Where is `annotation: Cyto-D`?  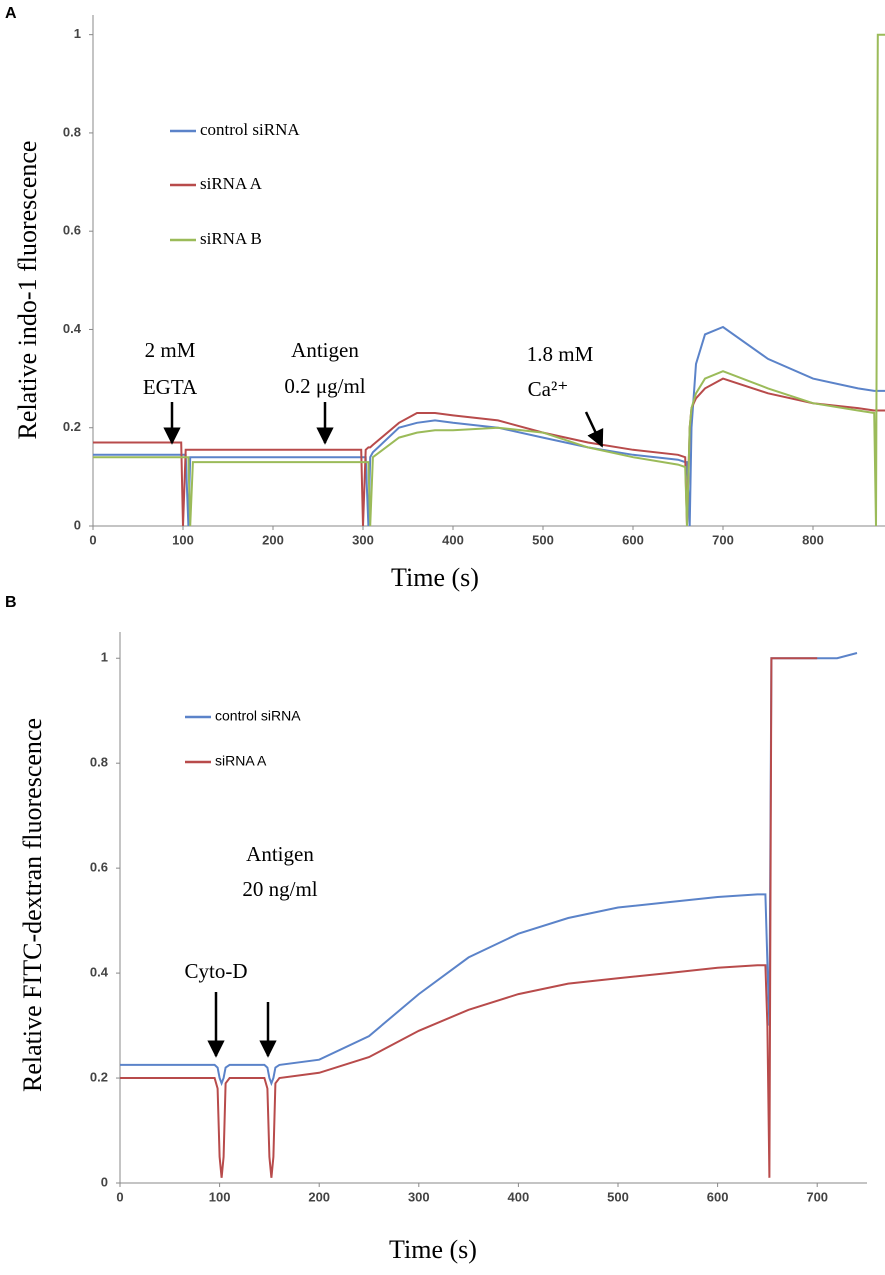
annotation: Cyto-D is located at coordinates (216, 971).